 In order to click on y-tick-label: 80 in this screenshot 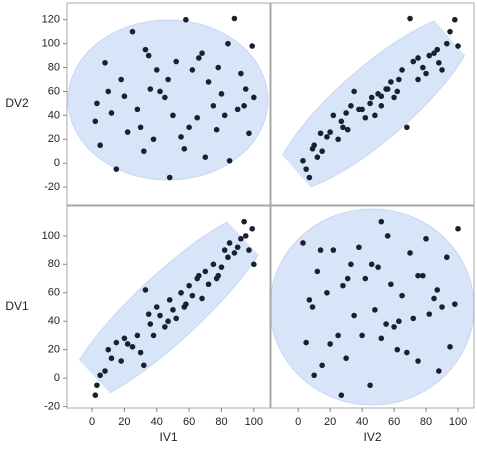, I will do `click(54, 67)`.